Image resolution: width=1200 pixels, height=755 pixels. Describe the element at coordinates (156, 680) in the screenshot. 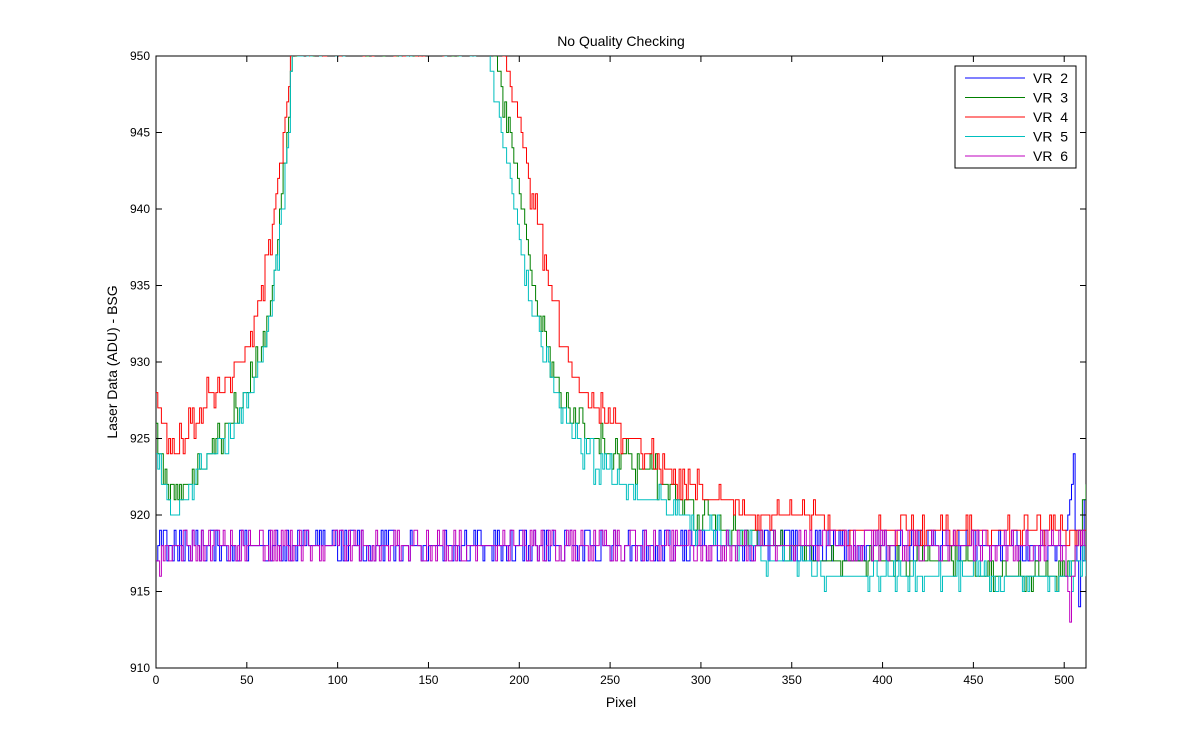

I see `x-tick-label: 0` at that location.